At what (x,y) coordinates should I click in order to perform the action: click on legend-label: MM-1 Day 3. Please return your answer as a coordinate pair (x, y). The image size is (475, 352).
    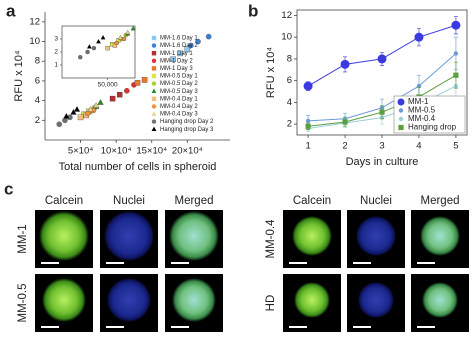
    Looking at the image, I should click on (176, 69).